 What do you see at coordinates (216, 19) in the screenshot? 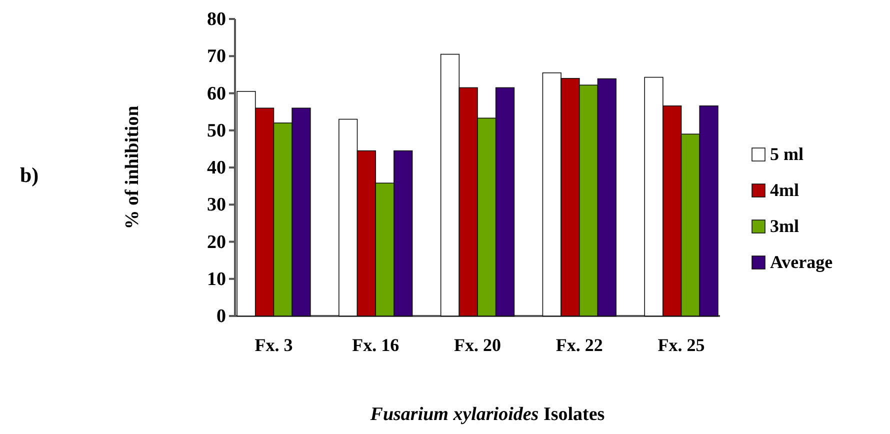
I see `y-tick-label: 80` at bounding box center [216, 19].